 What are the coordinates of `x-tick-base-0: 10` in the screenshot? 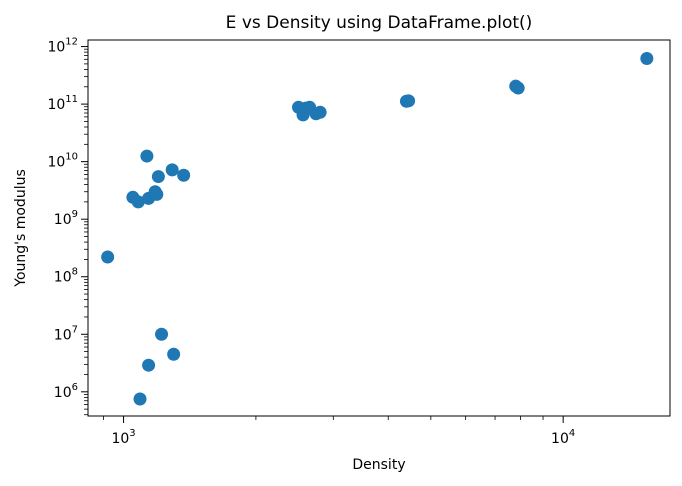 It's located at (120, 439).